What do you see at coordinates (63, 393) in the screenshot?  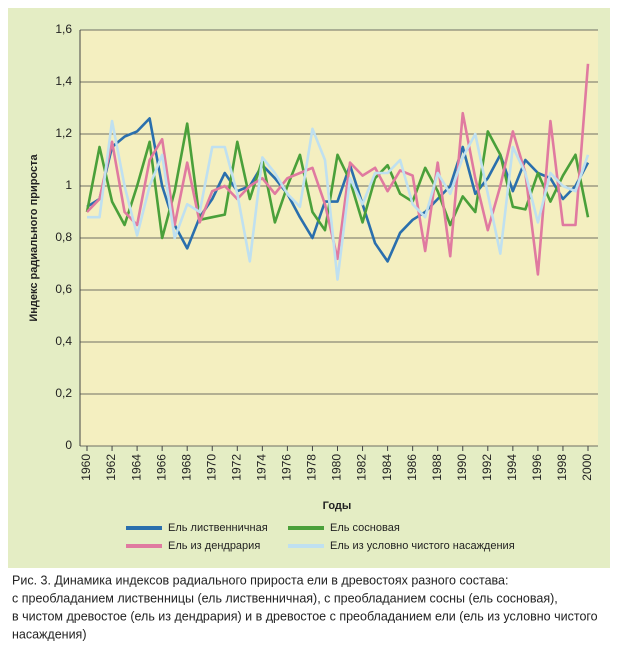 I see `y-tick-label: 0,2` at bounding box center [63, 393].